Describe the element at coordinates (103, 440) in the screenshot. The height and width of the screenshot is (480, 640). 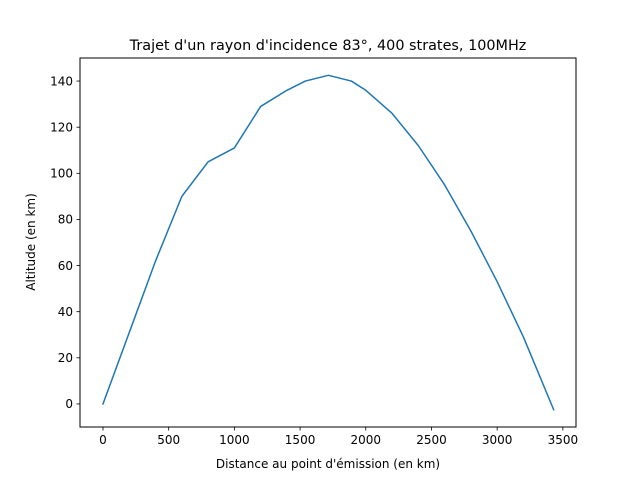
I see `x-tick-label: 0` at that location.